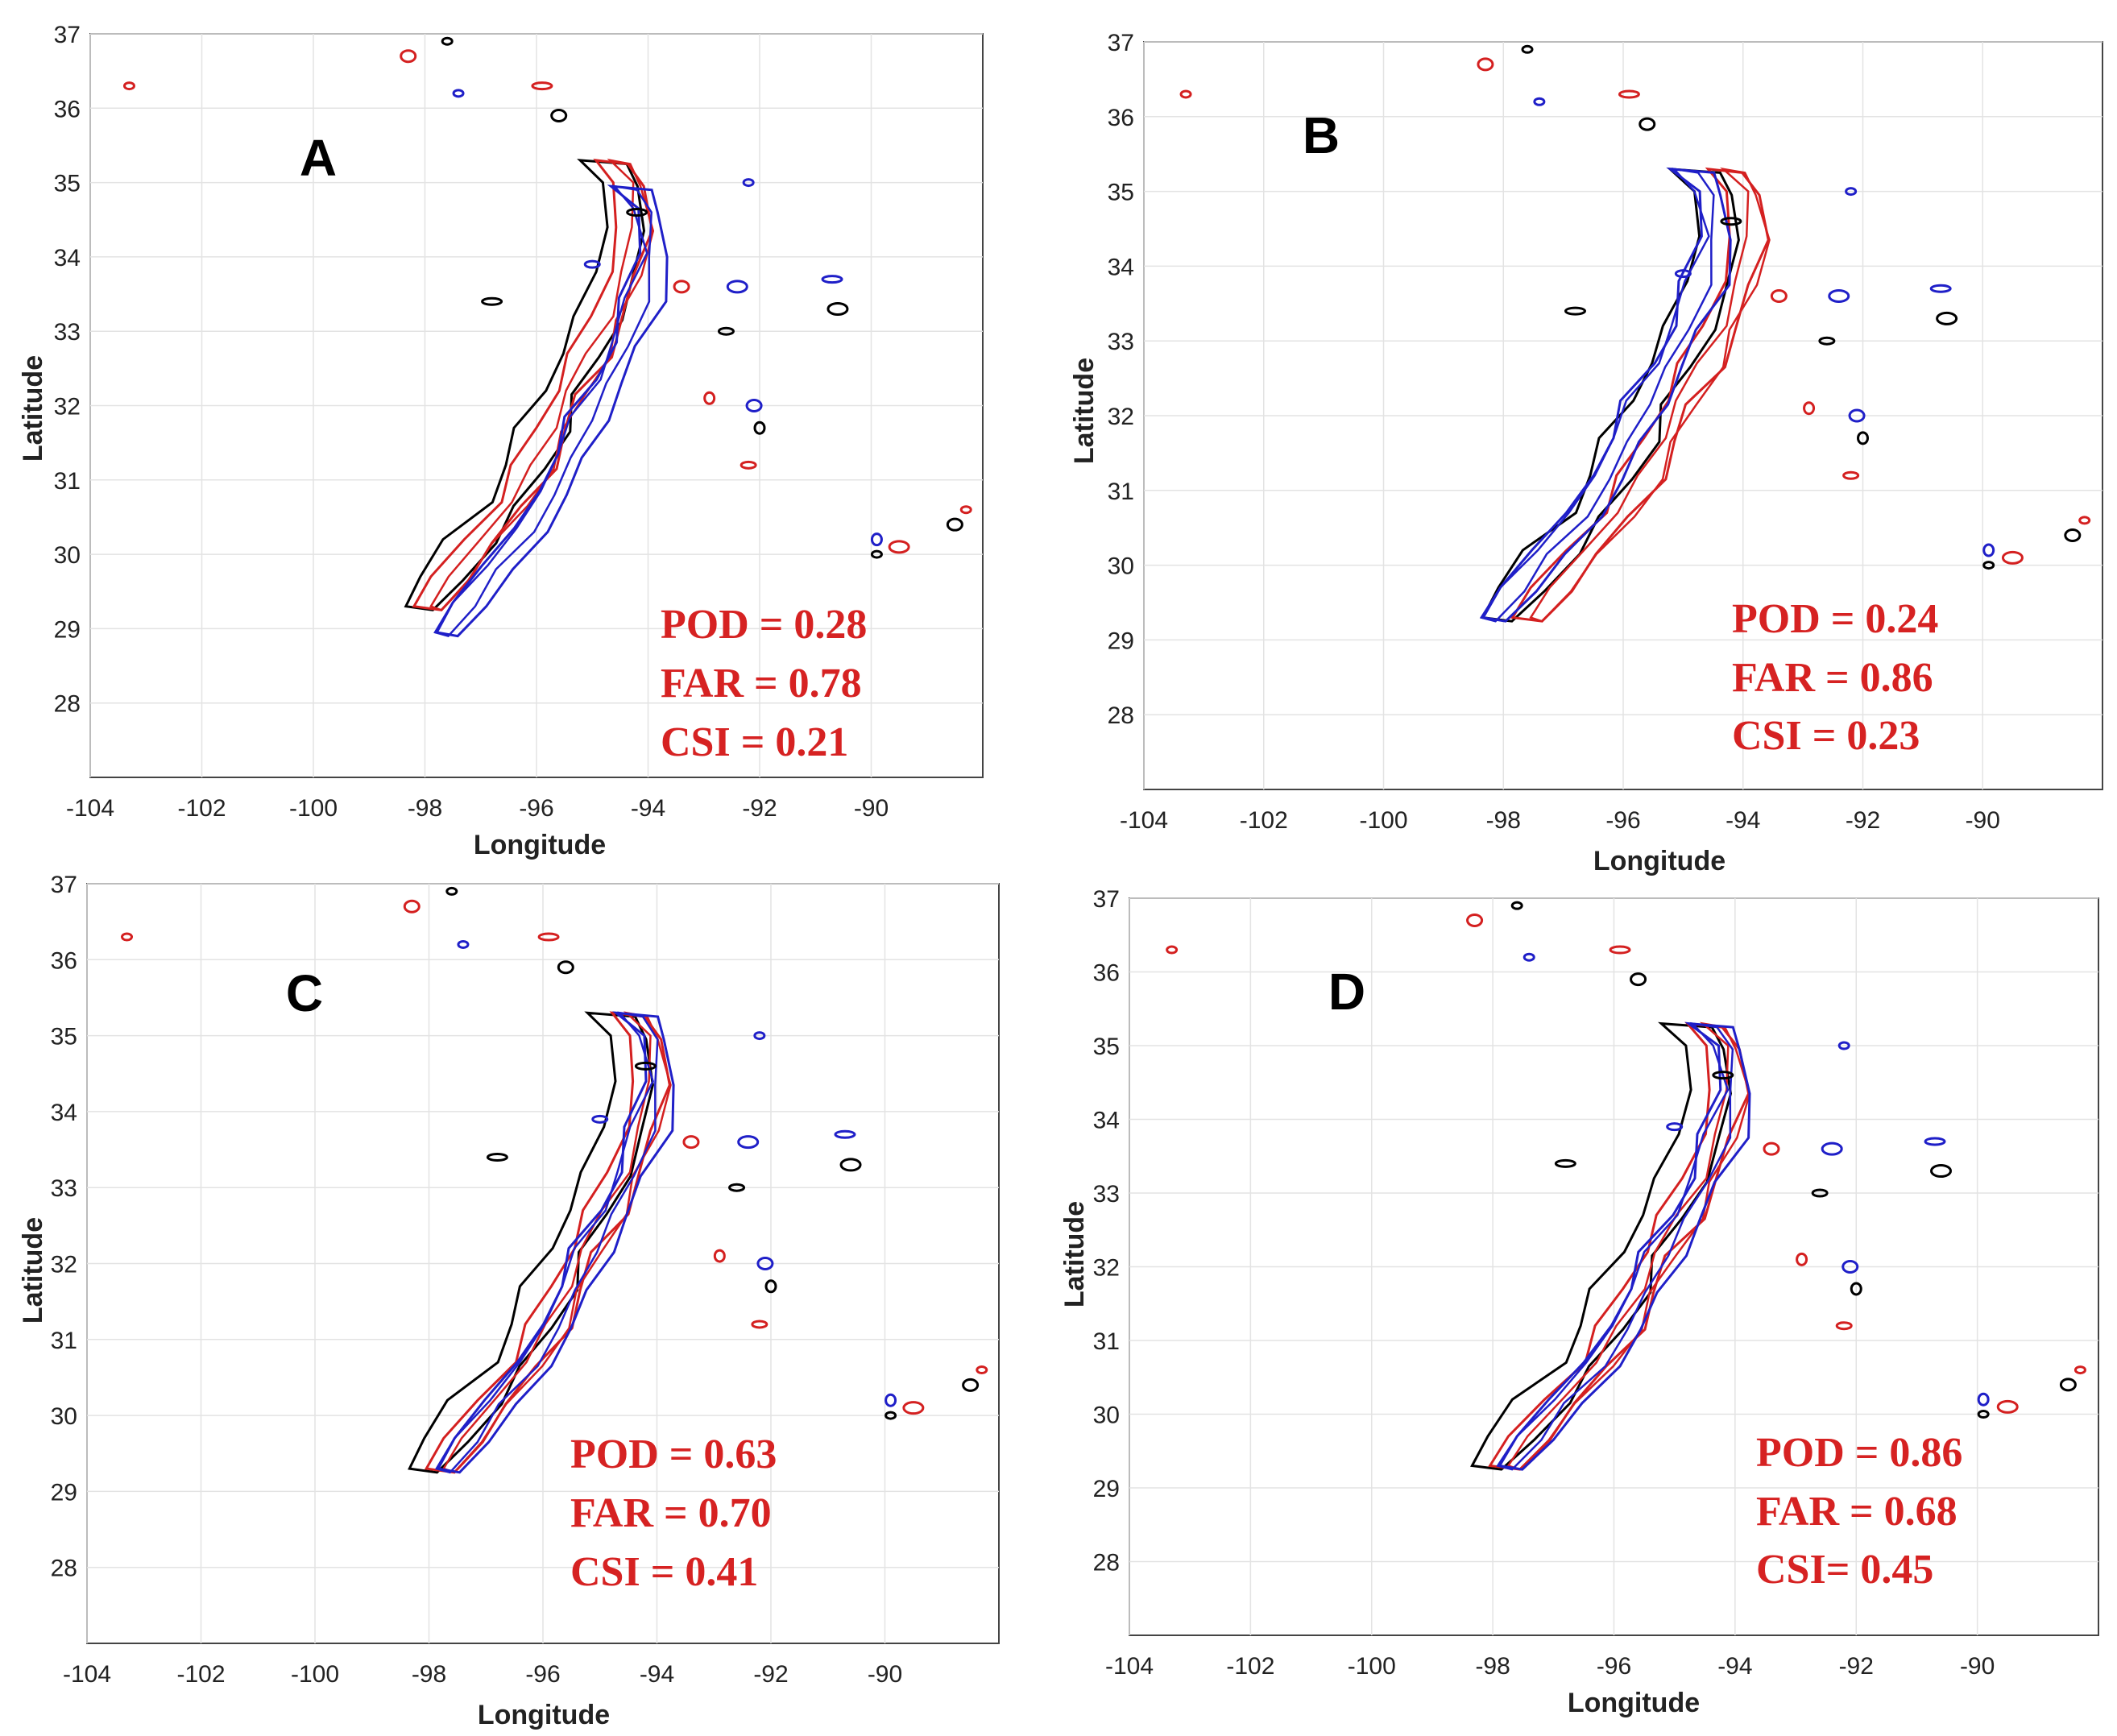 Image resolution: width=2117 pixels, height=1736 pixels. What do you see at coordinates (1121, 118) in the screenshot?
I see `y-tick-label: 36` at bounding box center [1121, 118].